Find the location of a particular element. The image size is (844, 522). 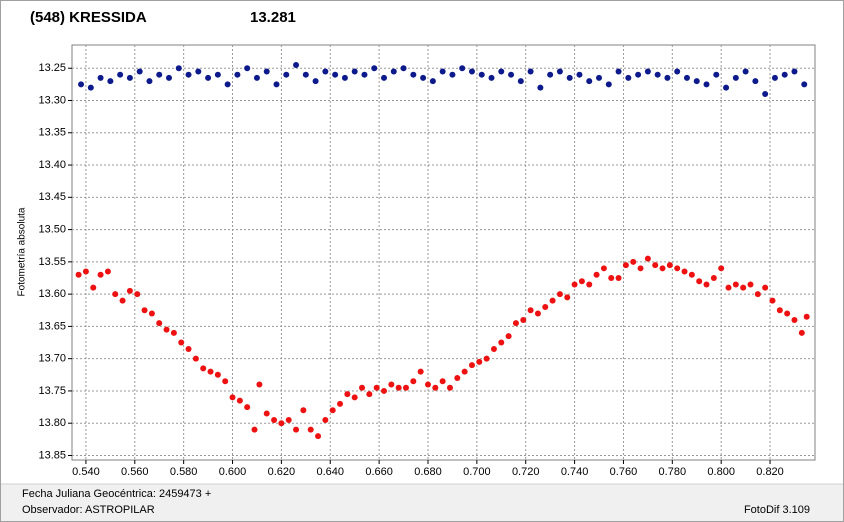

y-axis-label: Fotometría absoluta is located at coordinates (22, 251).